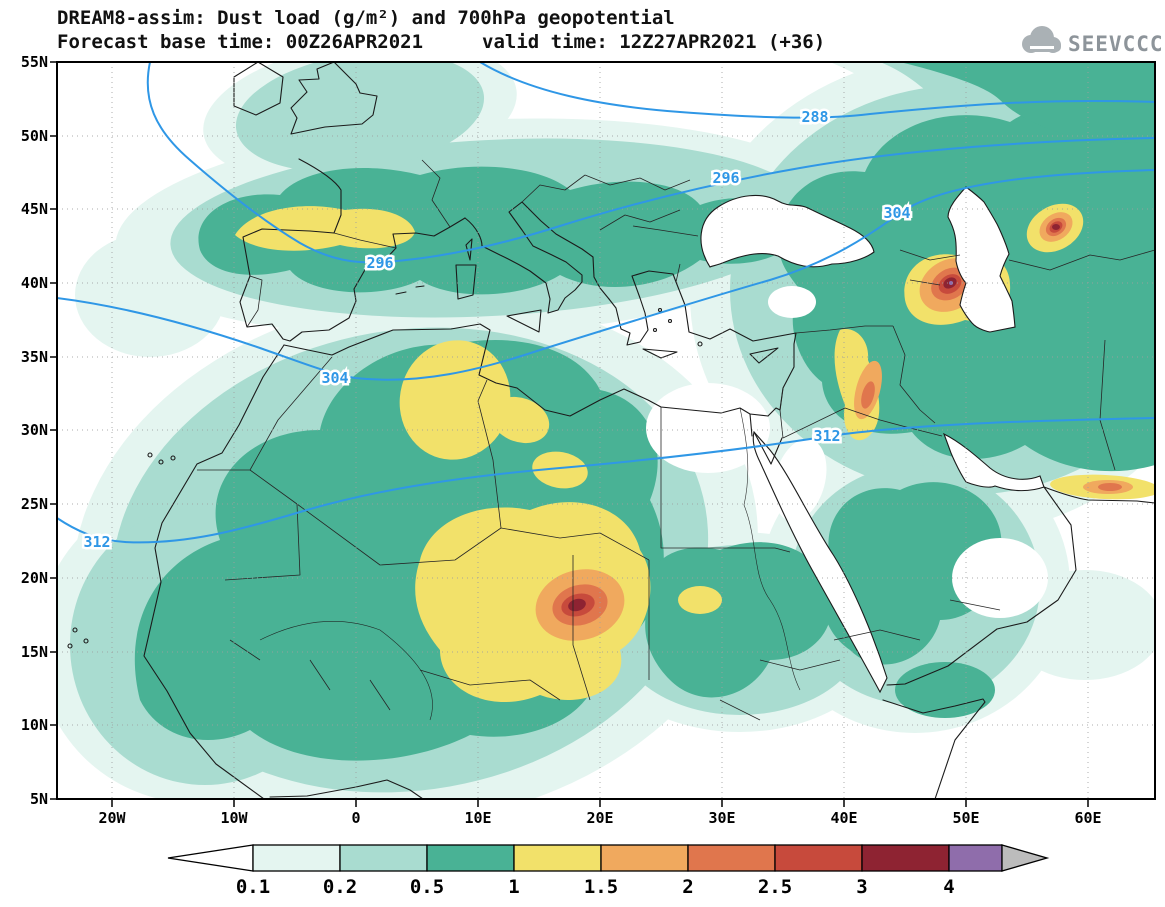 The width and height of the screenshot is (1165, 907). Describe the element at coordinates (814, 117) in the screenshot. I see `contour-label-288: 288` at that location.